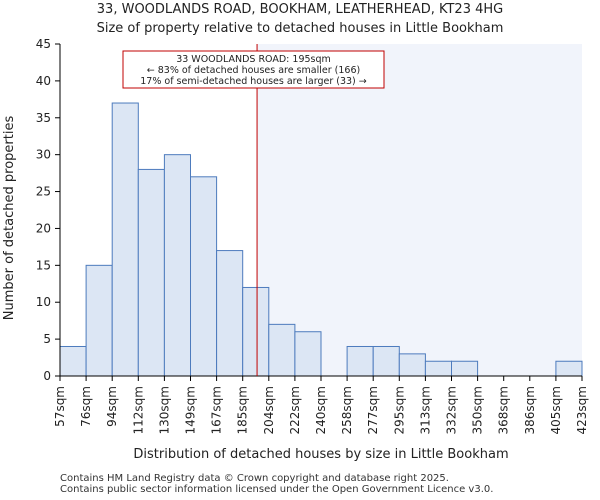 The image size is (600, 500). I want to click on x-tick-label: 167sqm, so click(217, 410).